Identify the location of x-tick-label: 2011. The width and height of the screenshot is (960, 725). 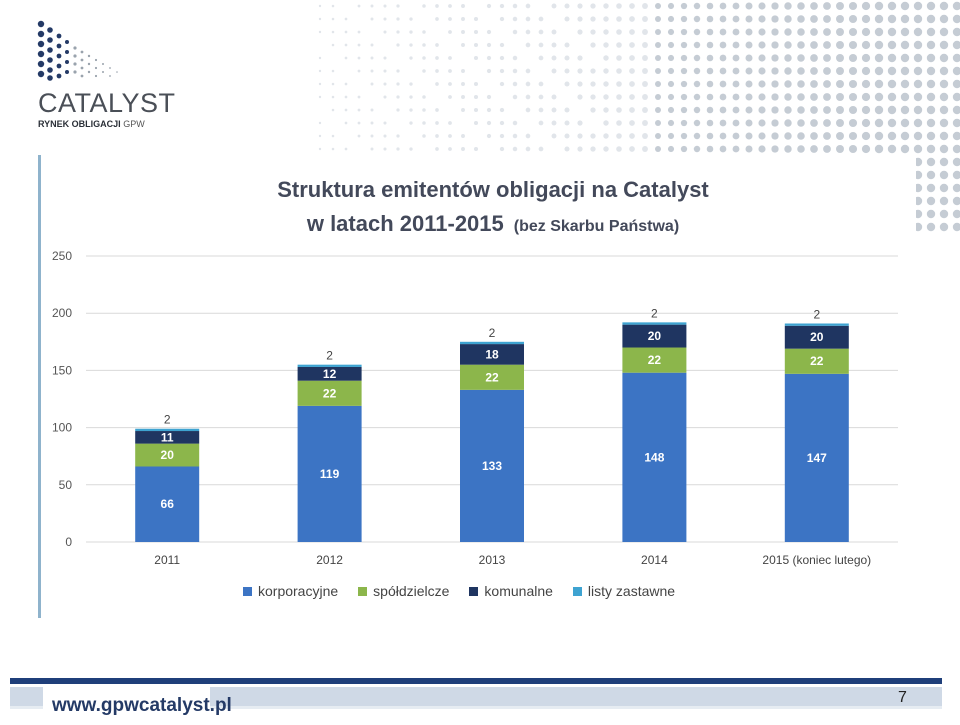
(167, 560).